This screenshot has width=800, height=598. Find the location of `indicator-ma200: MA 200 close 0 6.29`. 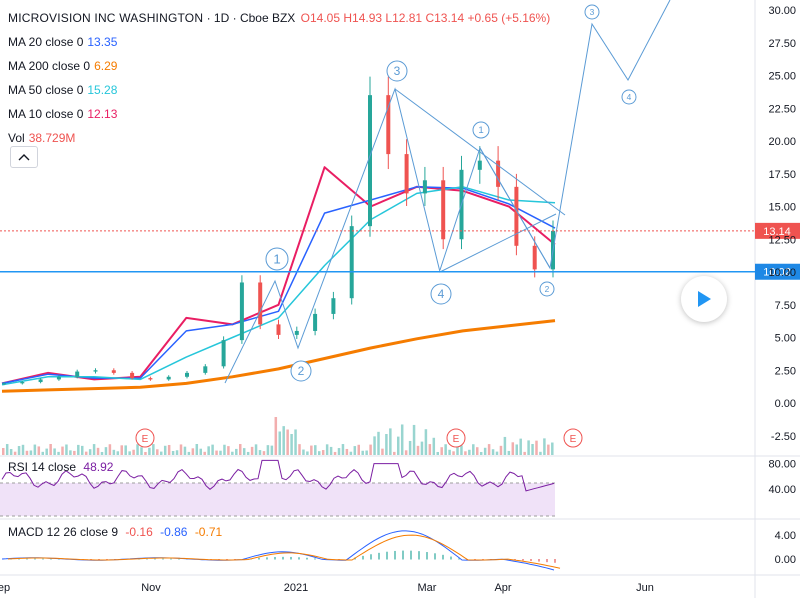

indicator-ma200: MA 200 close 0 6.29 is located at coordinates (63, 66).